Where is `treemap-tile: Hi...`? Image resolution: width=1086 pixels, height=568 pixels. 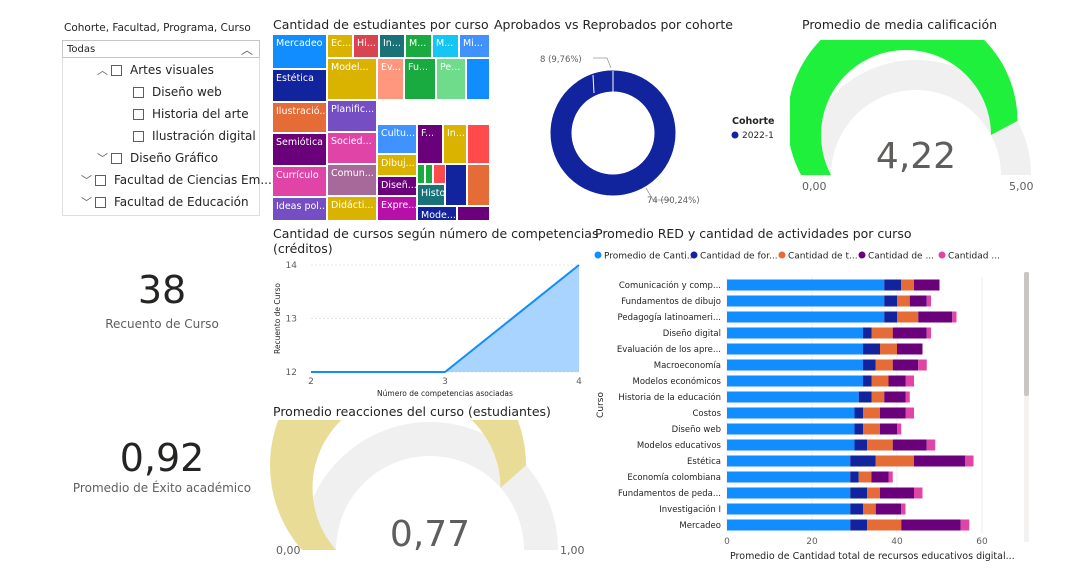 treemap-tile: Hi... is located at coordinates (366, 46).